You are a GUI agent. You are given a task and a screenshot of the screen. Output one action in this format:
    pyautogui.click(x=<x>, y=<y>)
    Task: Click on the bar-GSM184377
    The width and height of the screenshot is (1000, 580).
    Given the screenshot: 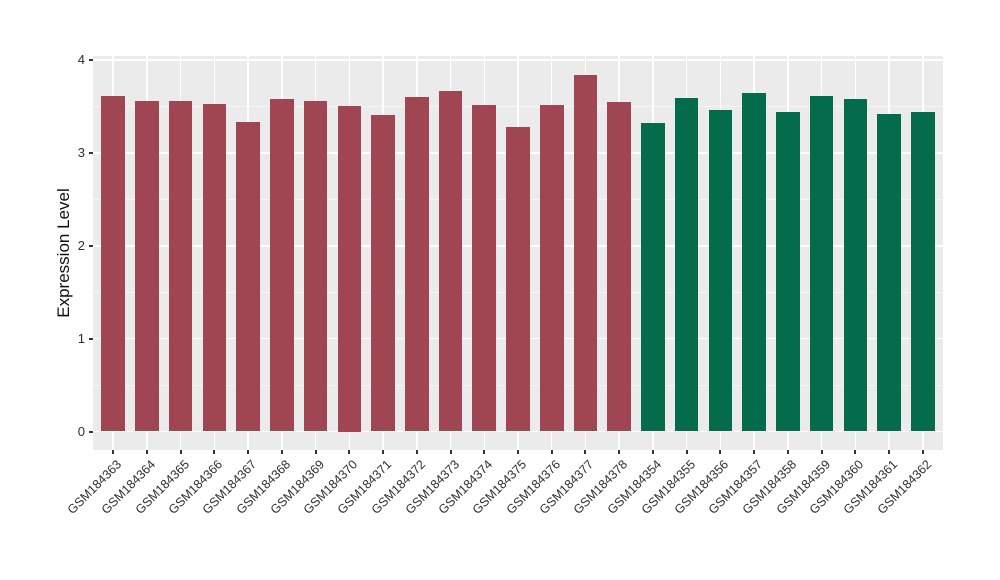 What is the action you would take?
    pyautogui.click(x=585, y=253)
    